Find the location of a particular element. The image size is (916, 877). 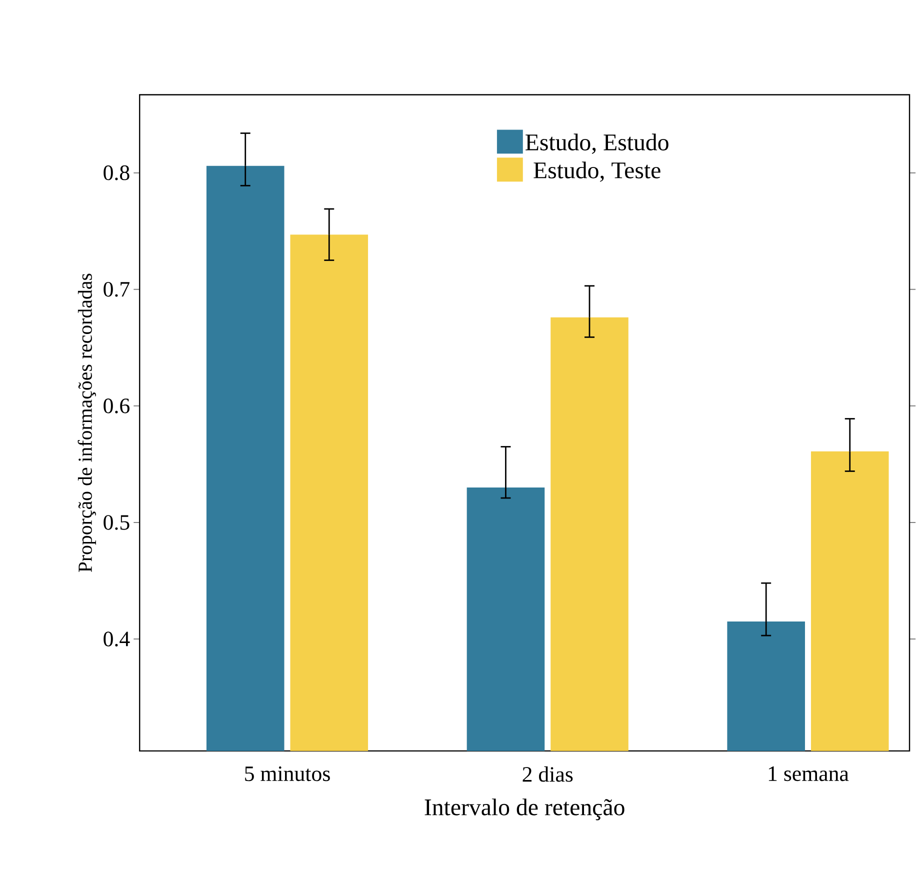

legend-label: Estudo, Teste is located at coordinates (597, 172).